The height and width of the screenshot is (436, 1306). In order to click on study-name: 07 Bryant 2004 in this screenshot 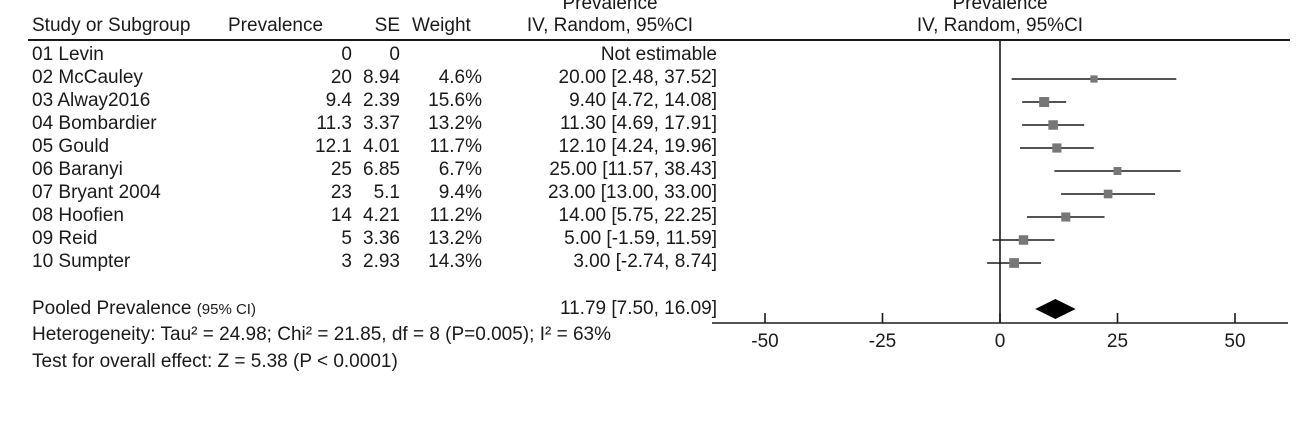, I will do `click(96, 192)`.